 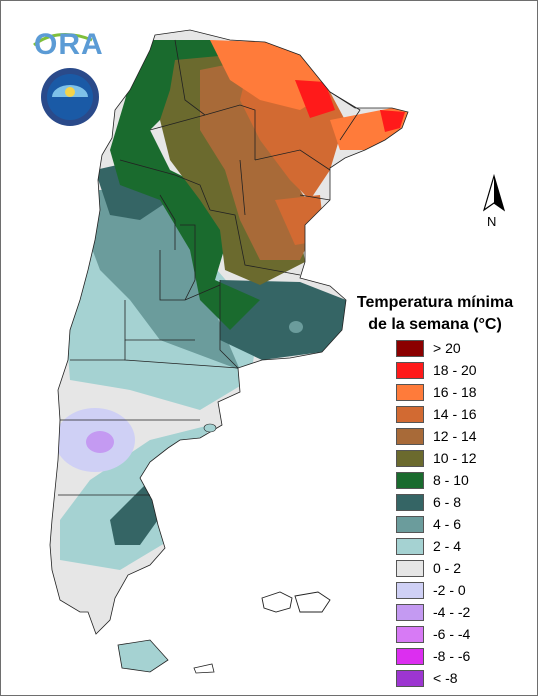 What do you see at coordinates (143, 656) in the screenshot?
I see `tierra-del-fuego` at bounding box center [143, 656].